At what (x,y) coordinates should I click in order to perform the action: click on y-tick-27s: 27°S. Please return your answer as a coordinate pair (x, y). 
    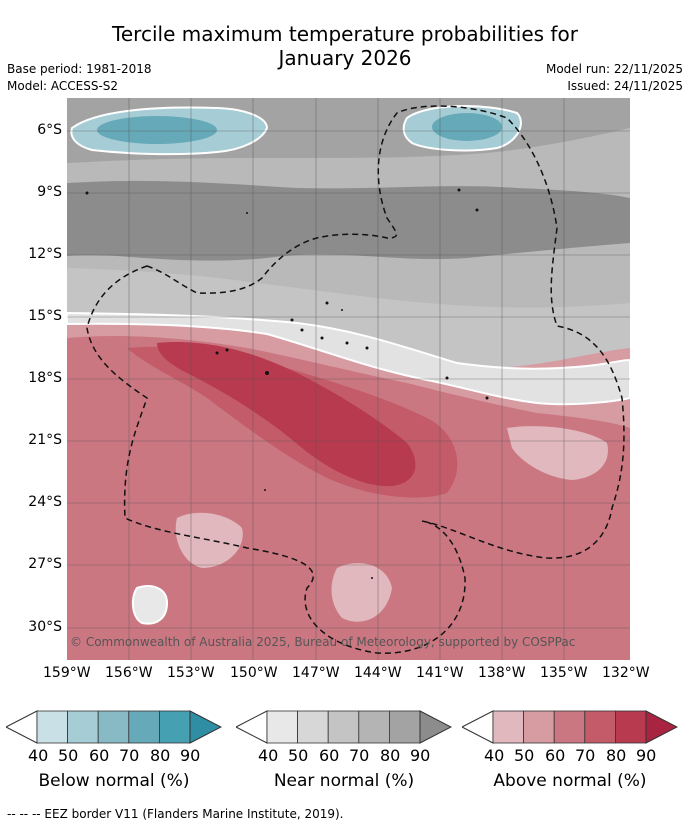
    Looking at the image, I should click on (45, 564).